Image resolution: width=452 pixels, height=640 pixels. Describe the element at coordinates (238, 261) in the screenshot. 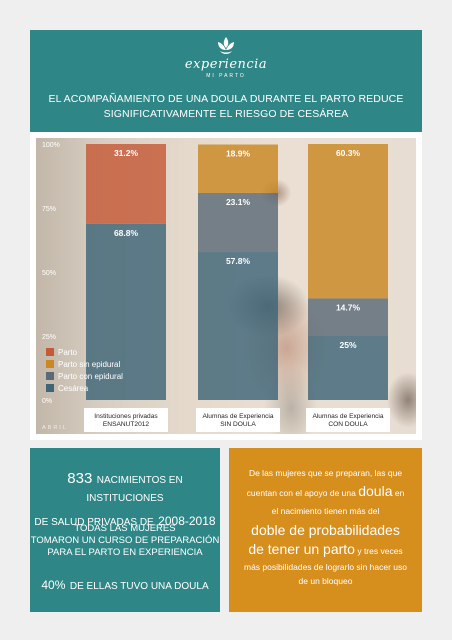

I see `data-label: 57.8%` at that location.